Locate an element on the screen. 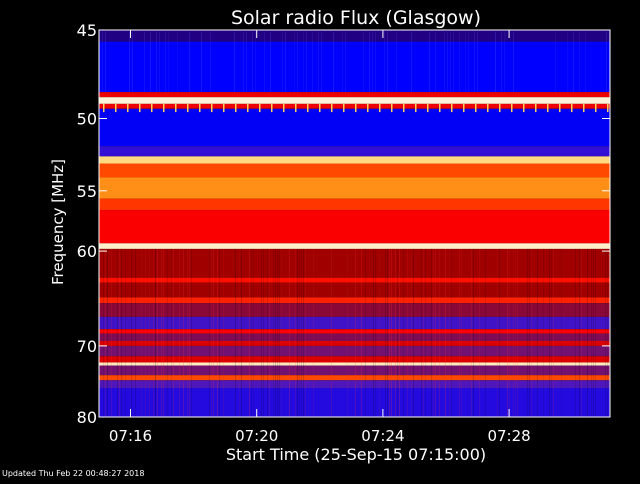 The width and height of the screenshot is (640, 484). chart-title: Solar radio Flux (Glasgow) is located at coordinates (356, 18).